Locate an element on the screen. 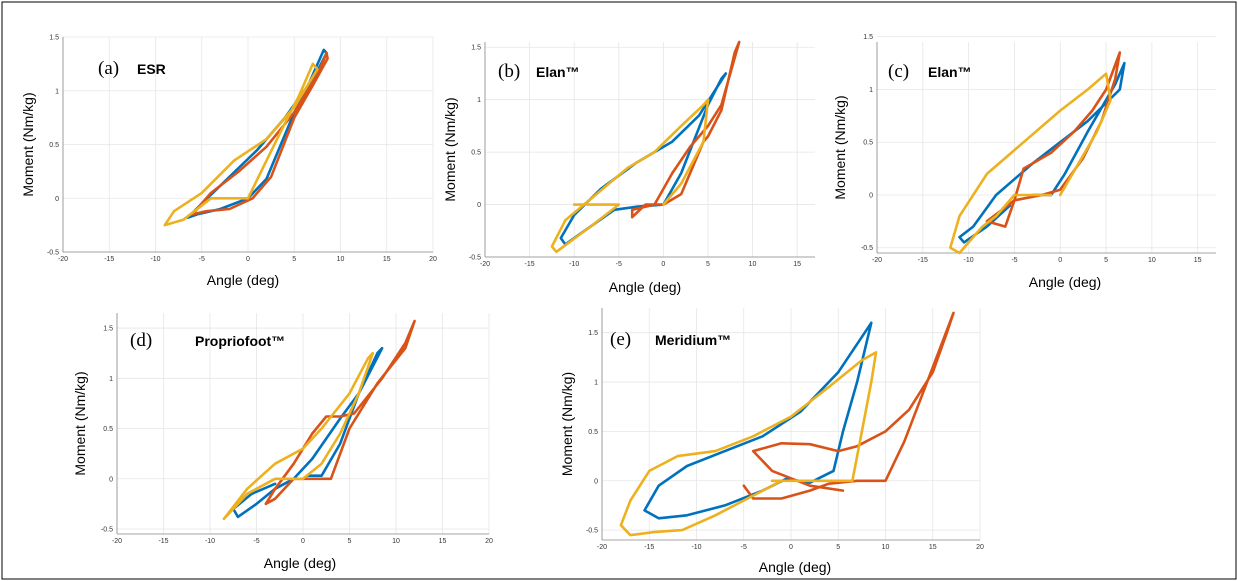 This screenshot has height=581, width=1238. panel-title: Elan™ is located at coordinates (558, 72).